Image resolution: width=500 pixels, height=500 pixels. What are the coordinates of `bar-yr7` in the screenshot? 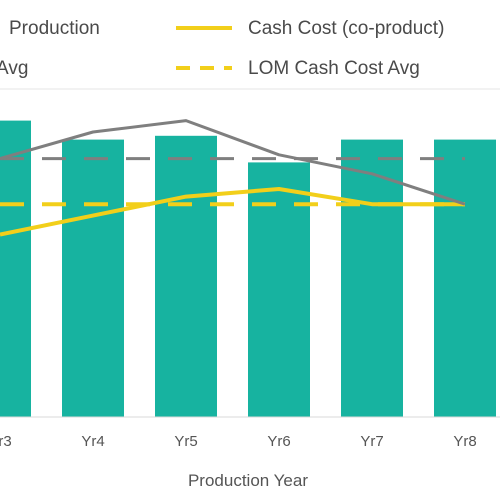 It's located at (372, 278).